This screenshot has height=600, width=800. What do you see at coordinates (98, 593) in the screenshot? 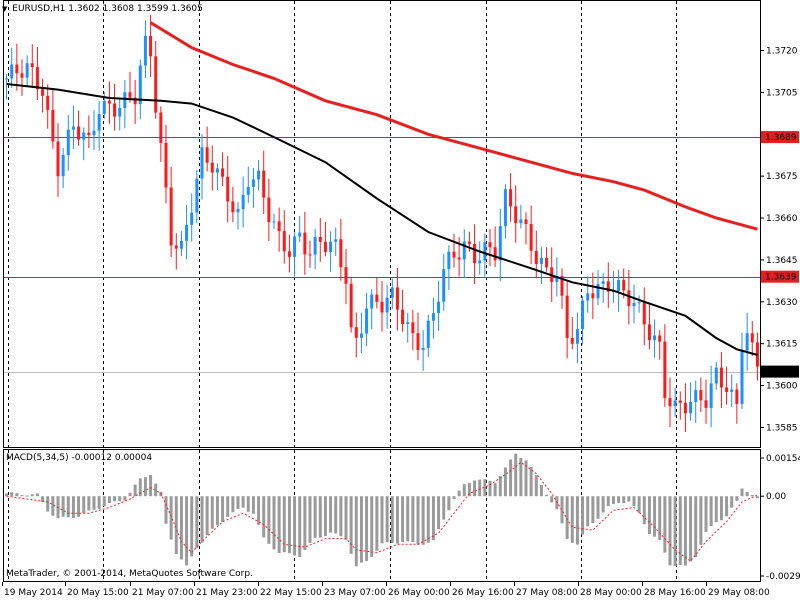
I see `time-tick-label: 20 May 15:00` at bounding box center [98, 593].